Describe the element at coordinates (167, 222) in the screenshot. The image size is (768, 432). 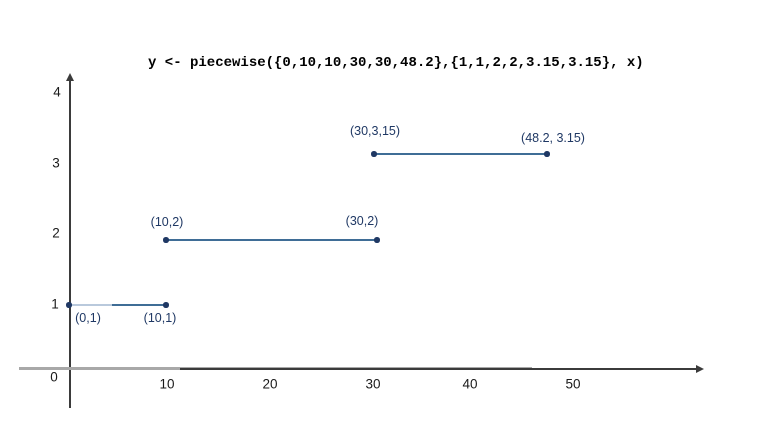
I see `point-label-10-2: (10,2)` at that location.